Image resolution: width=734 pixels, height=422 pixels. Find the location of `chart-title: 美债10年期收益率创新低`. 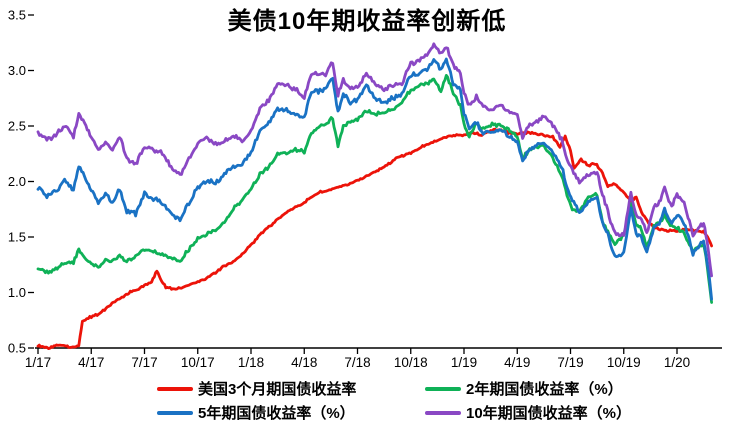

chart-title: 美债10年期收益率创新低 is located at coordinates (367, 21).